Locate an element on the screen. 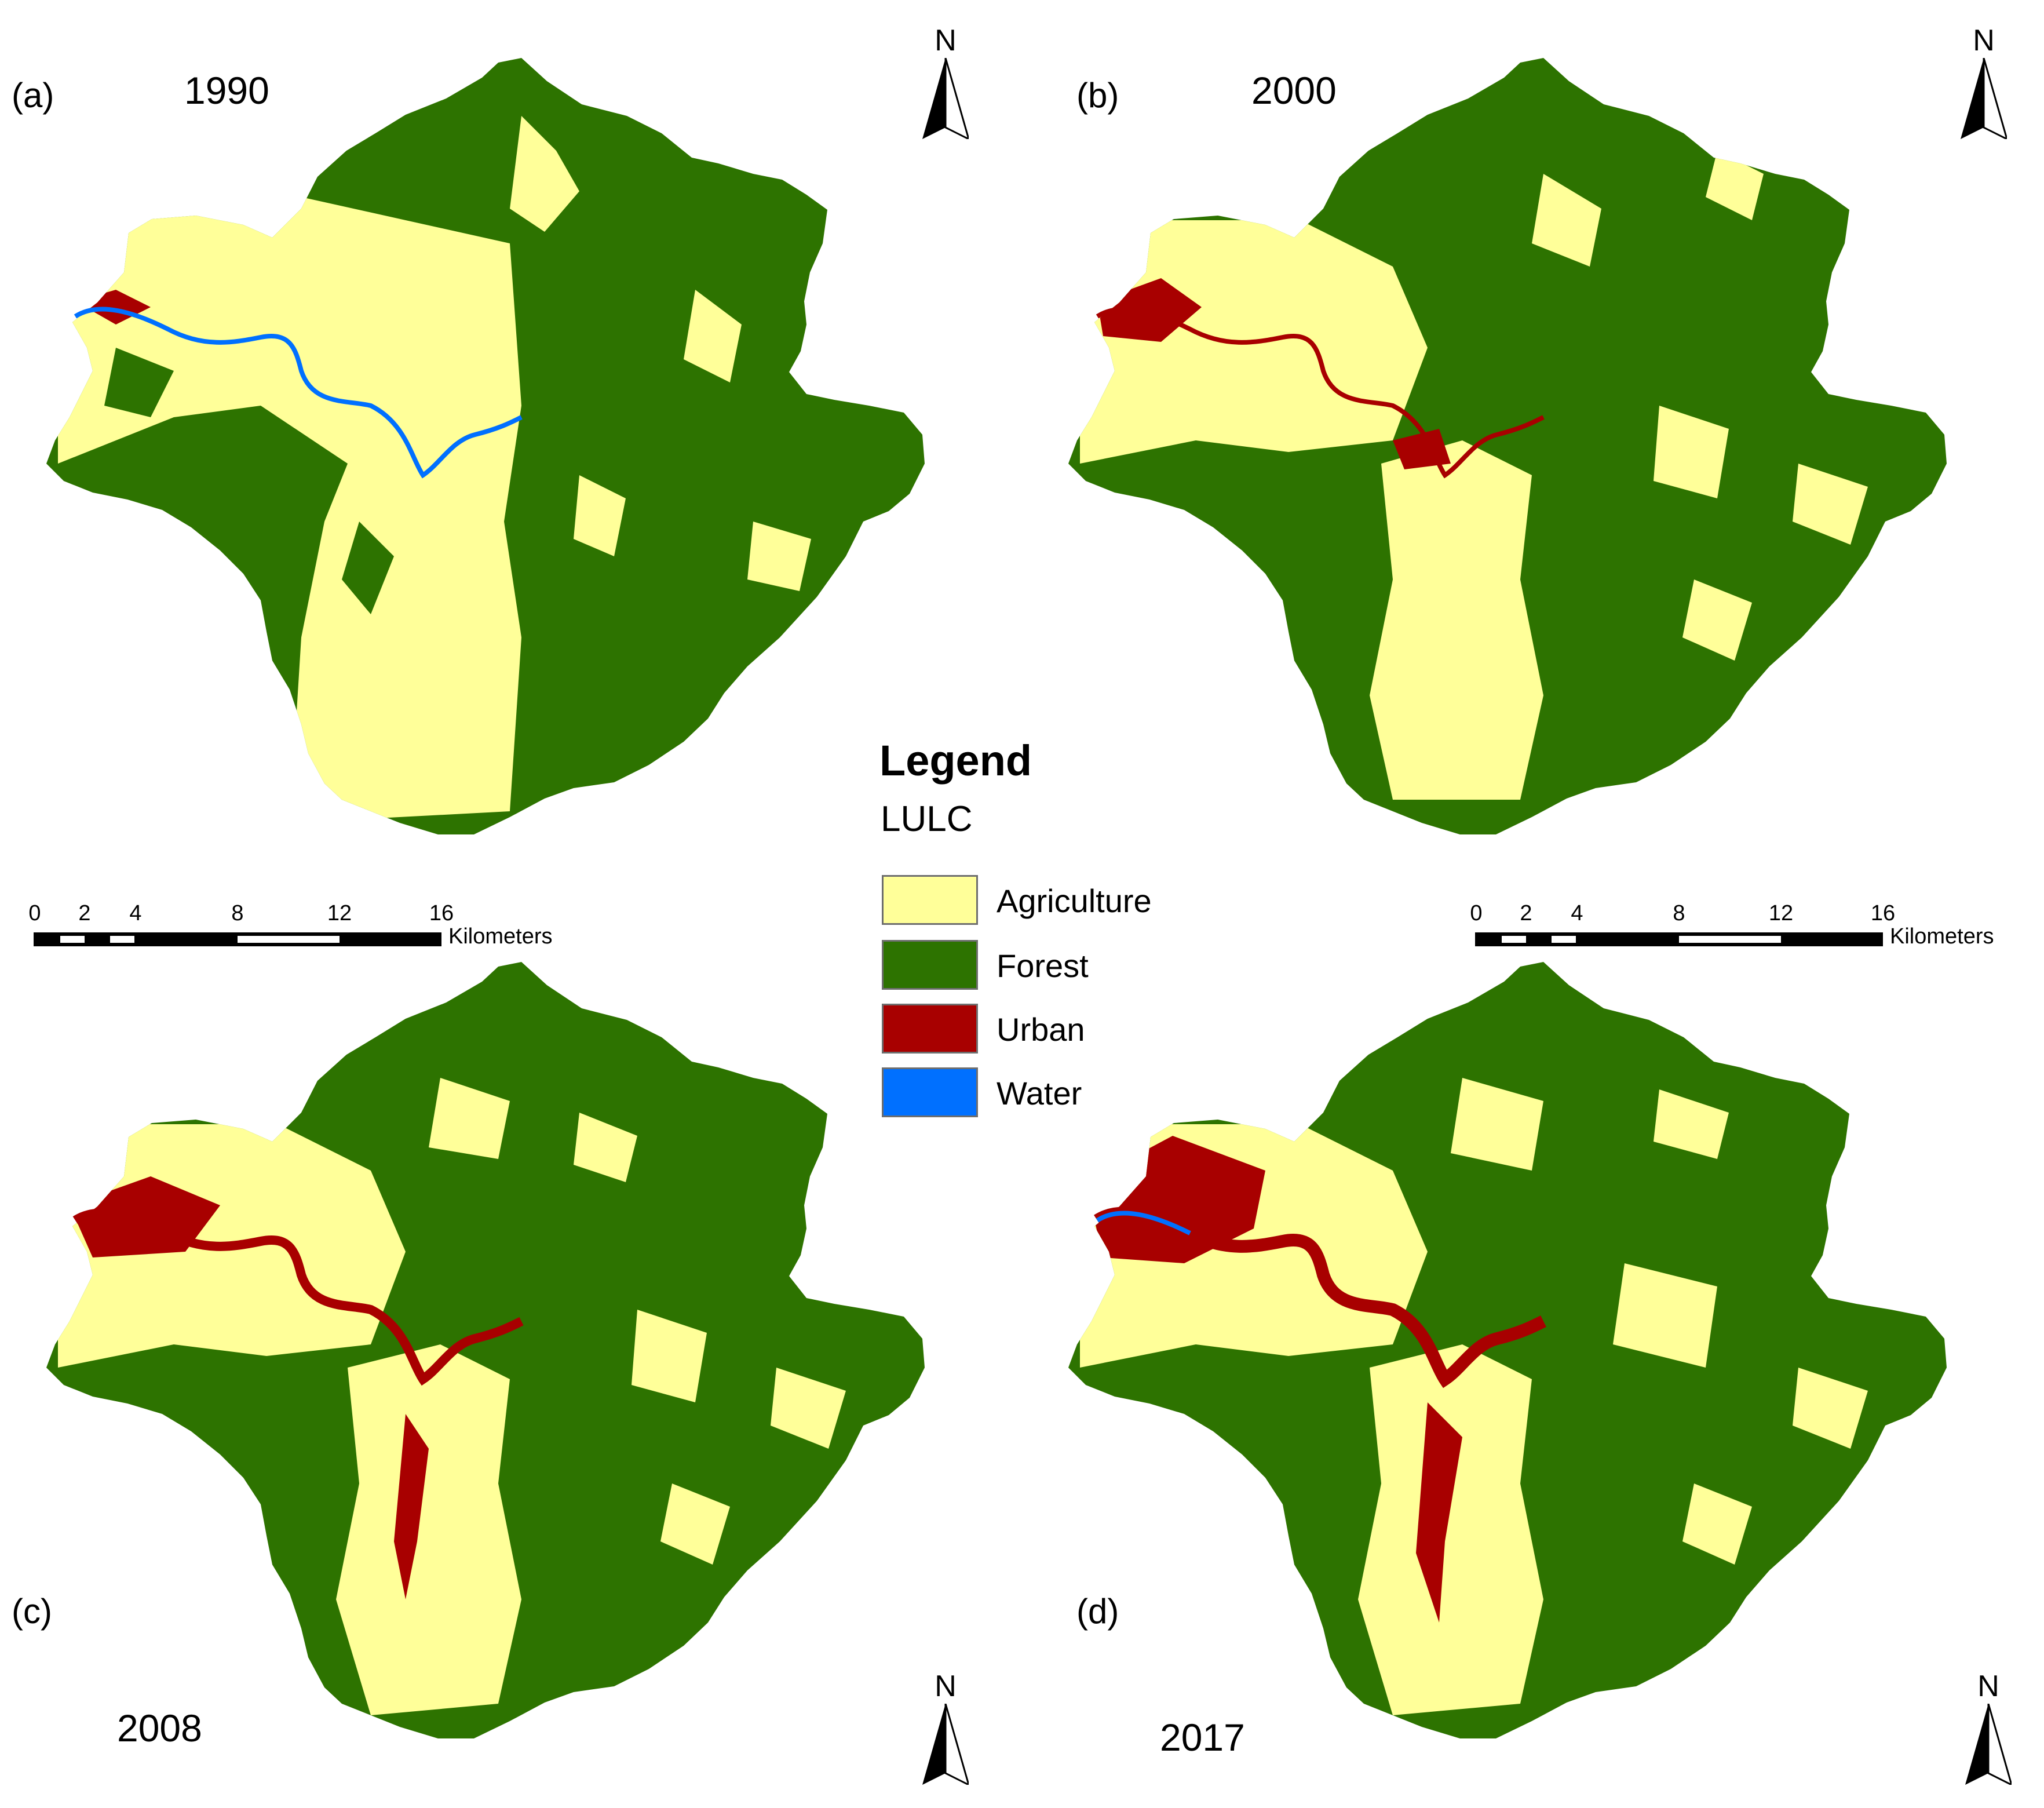 The height and width of the screenshot is (1808, 2044). legend-item-agriculture: Agriculture is located at coordinates (1044, 901).